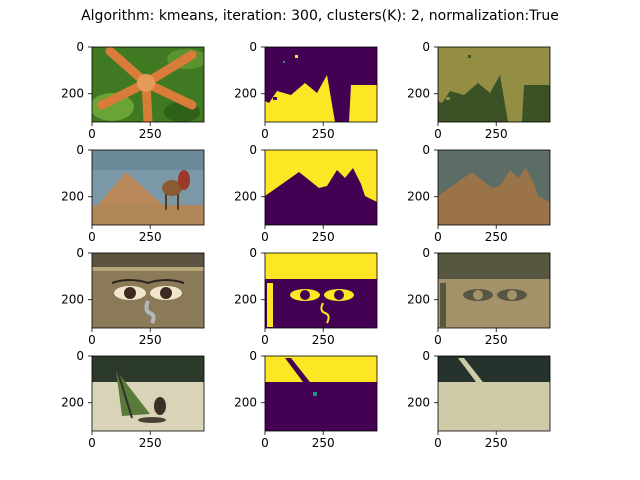  I want to click on subplot-pyramid-original: 0 250 0 200, so click(133, 193).